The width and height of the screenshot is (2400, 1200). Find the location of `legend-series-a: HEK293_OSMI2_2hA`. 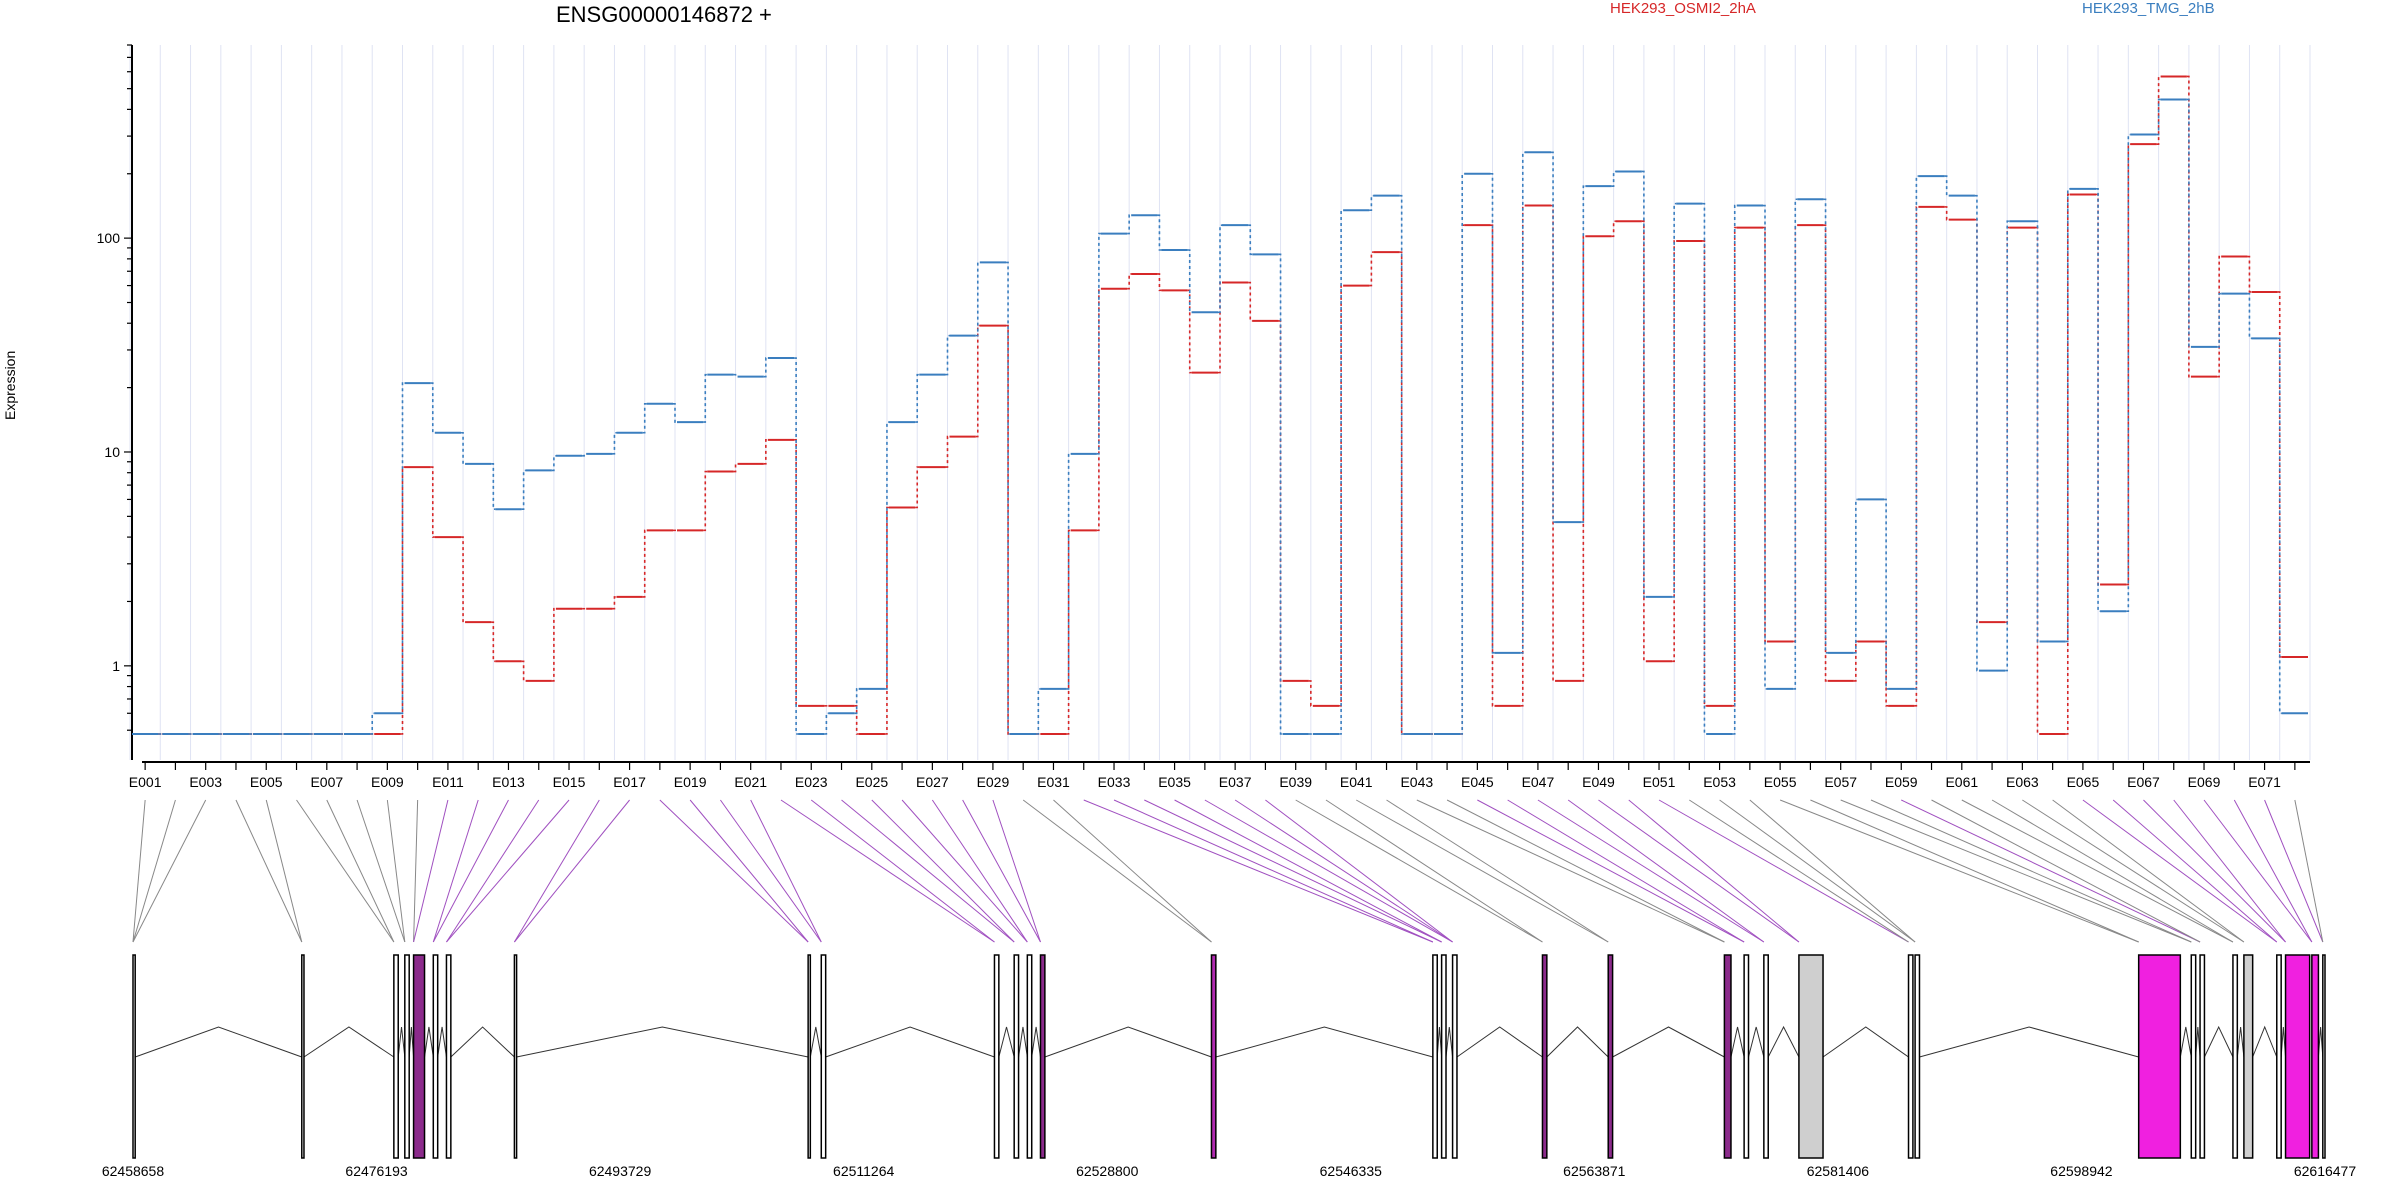

legend-series-a: HEK293_OSMI2_2hA is located at coordinates (1683, 8).